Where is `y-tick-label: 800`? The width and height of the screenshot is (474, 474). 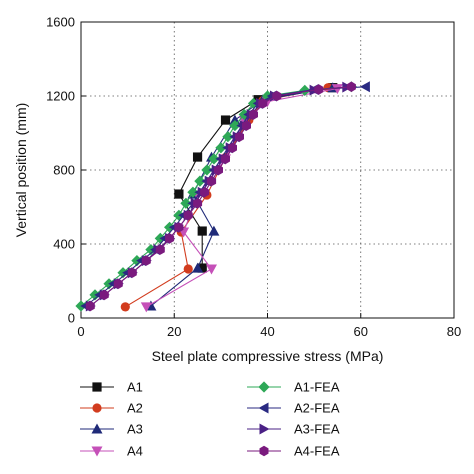 y-tick-label: 800 is located at coordinates (64, 170).